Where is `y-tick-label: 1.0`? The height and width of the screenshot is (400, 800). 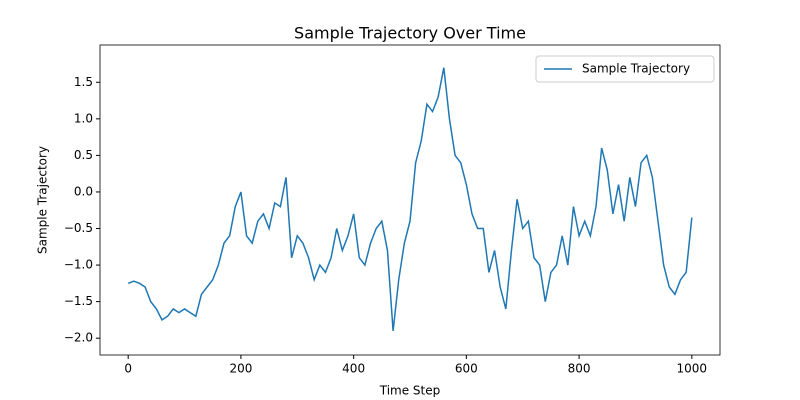 y-tick-label: 1.0 is located at coordinates (83, 118).